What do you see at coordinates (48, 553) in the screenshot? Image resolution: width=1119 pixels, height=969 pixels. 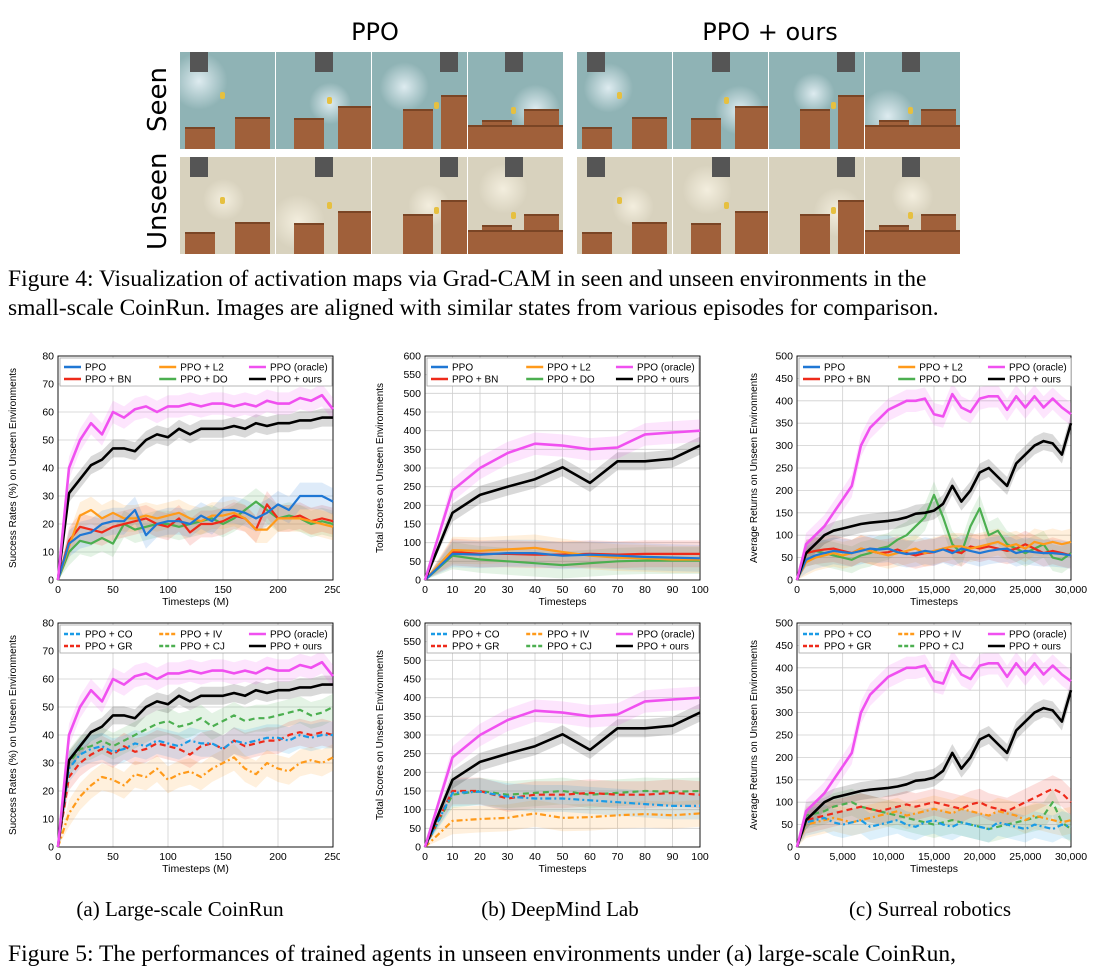 I see `y-tick-label: 10` at bounding box center [48, 553].